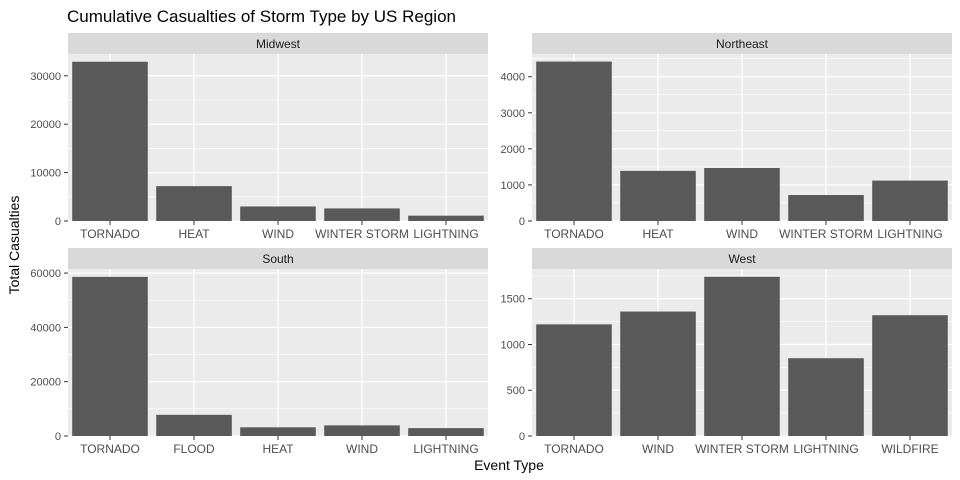 Image resolution: width=960 pixels, height=480 pixels. Describe the element at coordinates (909, 449) in the screenshot. I see `x-tick-label: WILDFIRE` at that location.